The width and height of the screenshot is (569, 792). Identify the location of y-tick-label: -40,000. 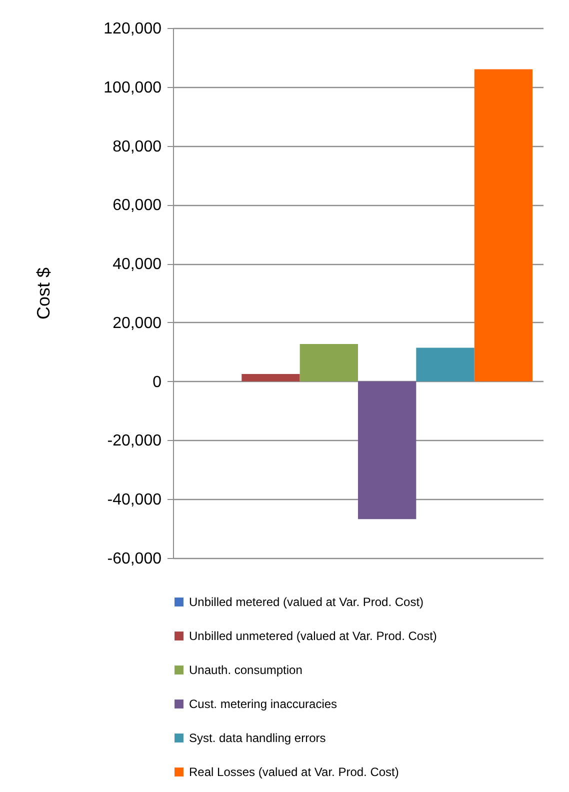
(134, 500).